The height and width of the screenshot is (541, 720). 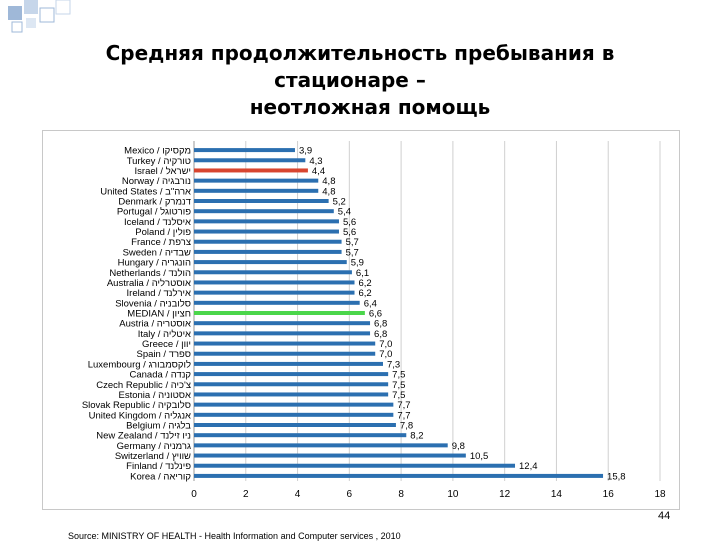 What do you see at coordinates (160, 375) in the screenshot?
I see `category-label: Canada / קנדה` at bounding box center [160, 375].